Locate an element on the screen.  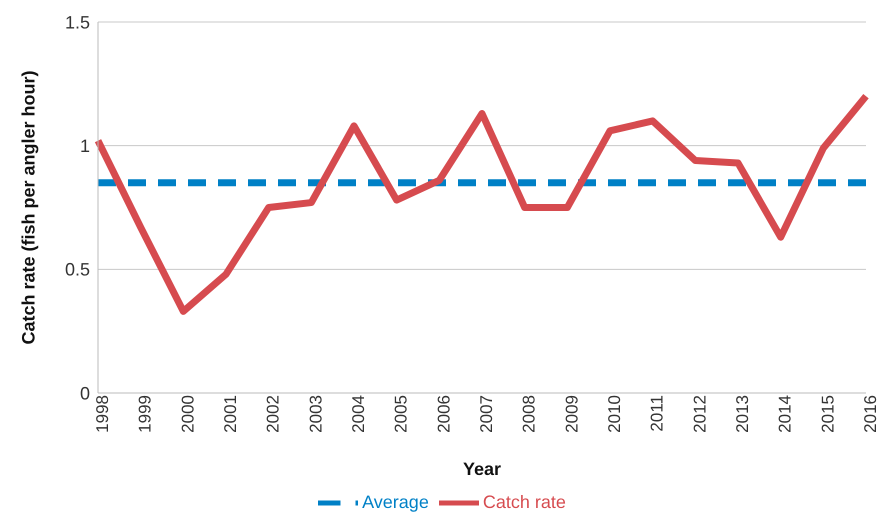
x-tick-label: 1999 is located at coordinates (145, 414).